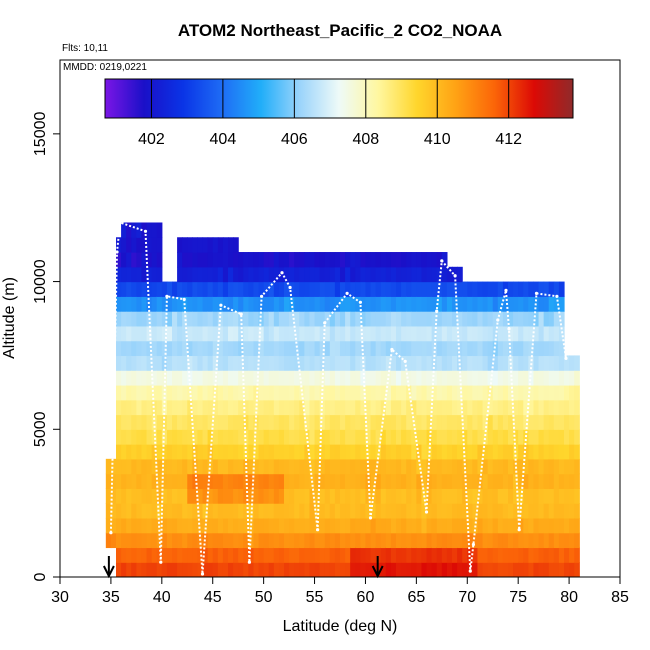 This screenshot has height=650, width=650. I want to click on y-tick-label: 5000, so click(40, 429).